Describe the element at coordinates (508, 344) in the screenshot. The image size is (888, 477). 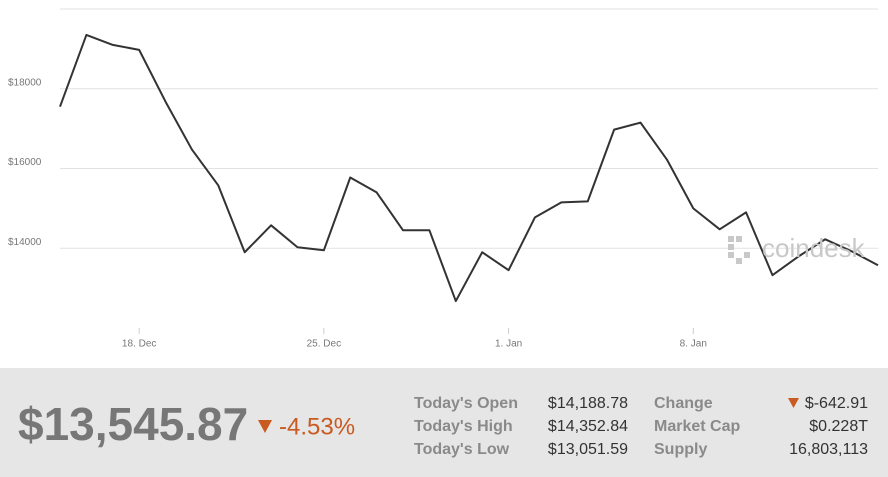
I see `x-tick-label: 1. Jan` at that location.